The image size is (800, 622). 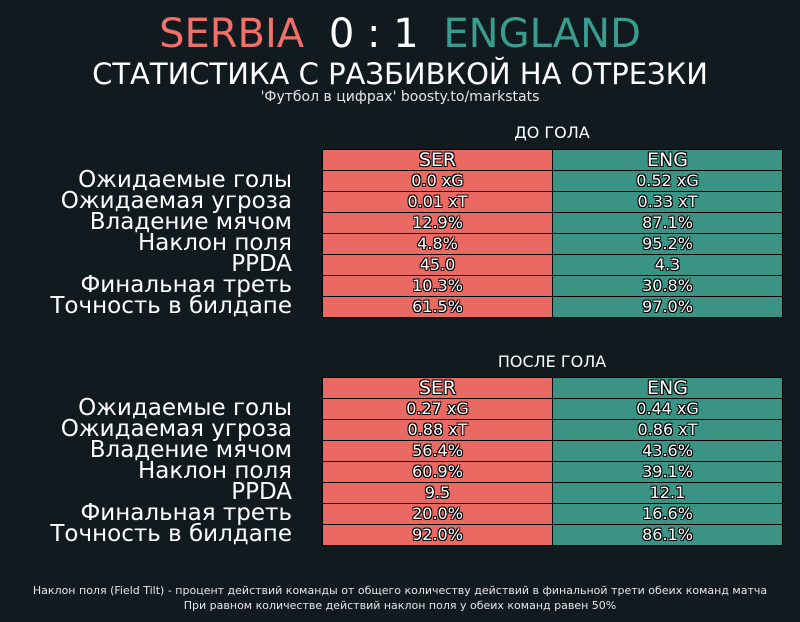 I want to click on away-value-cell: 86.1%, so click(x=668, y=535).